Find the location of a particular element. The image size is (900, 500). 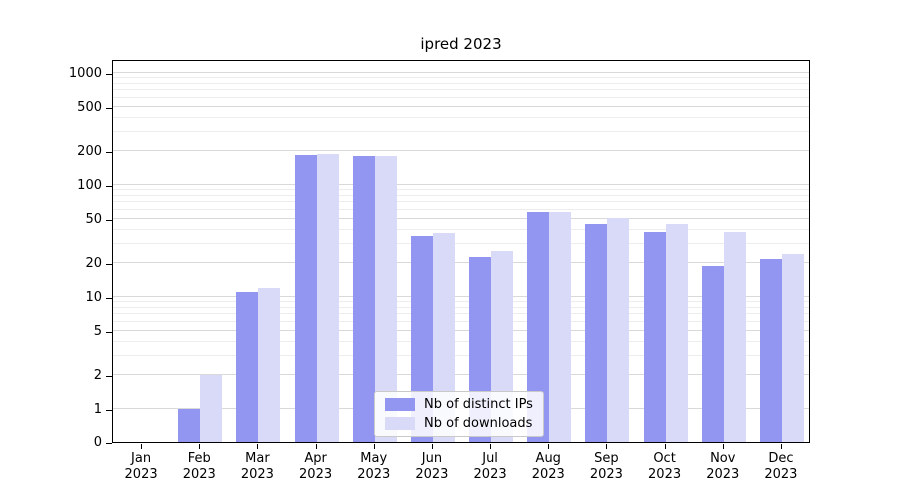

x-tick-label: Jan 2023 is located at coordinates (141, 466).